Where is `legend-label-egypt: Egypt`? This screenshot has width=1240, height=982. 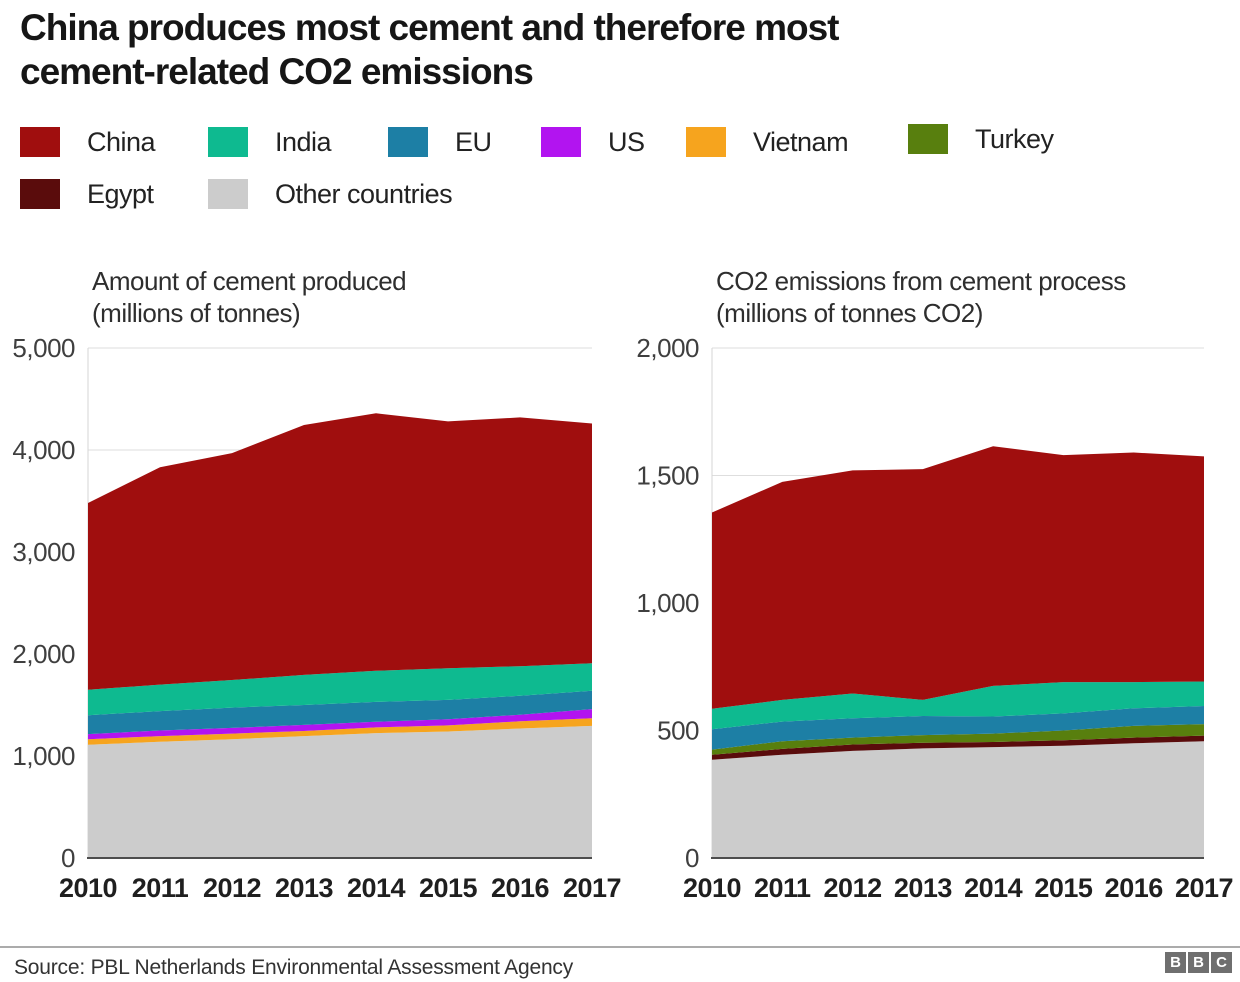 legend-label-egypt: Egypt is located at coordinates (120, 193).